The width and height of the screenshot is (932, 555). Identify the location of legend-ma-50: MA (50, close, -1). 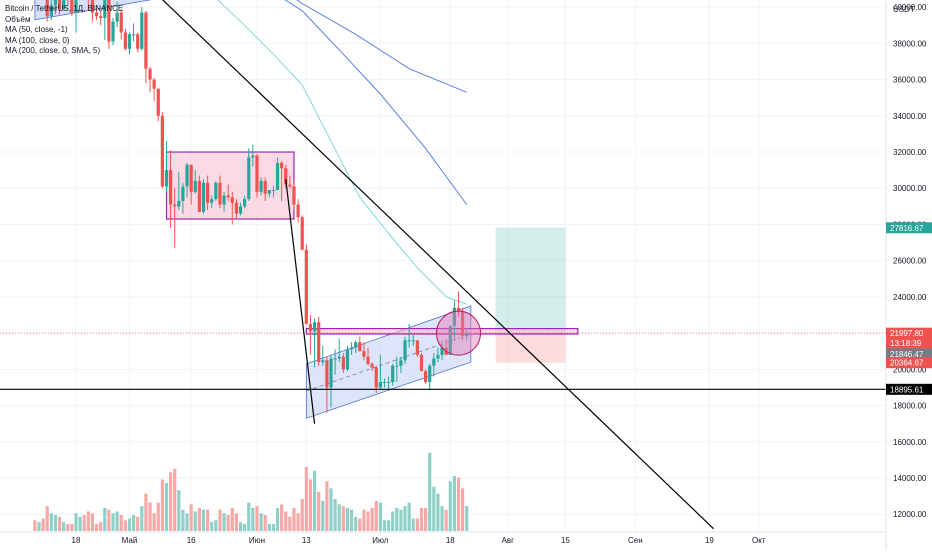
(36, 29).